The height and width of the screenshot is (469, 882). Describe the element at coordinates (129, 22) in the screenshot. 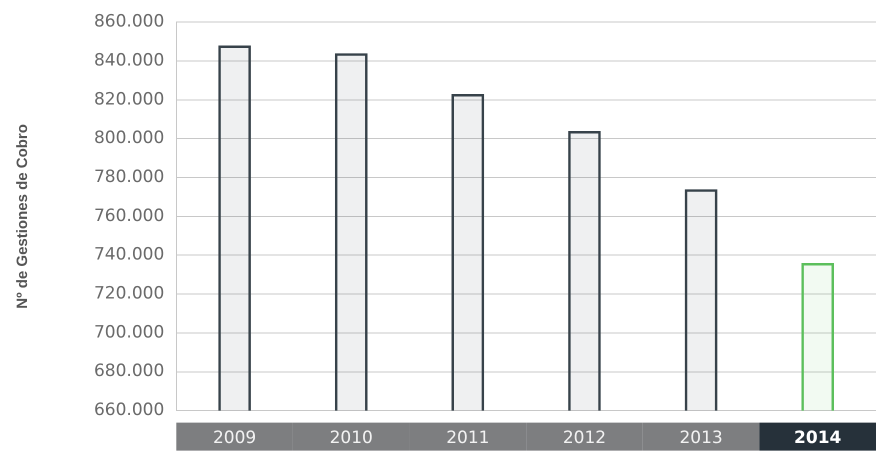

I see `y-tick-label: 860.000` at that location.